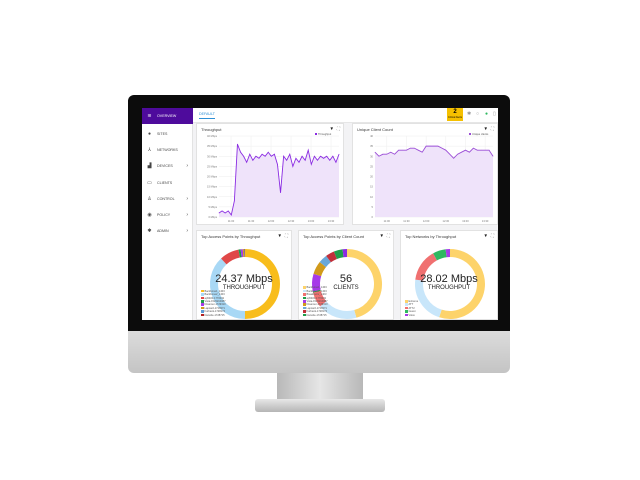 The width and height of the screenshot is (640, 480). I want to click on sidebar-item-networks: ⅄ NETWORKS, so click(167, 150).